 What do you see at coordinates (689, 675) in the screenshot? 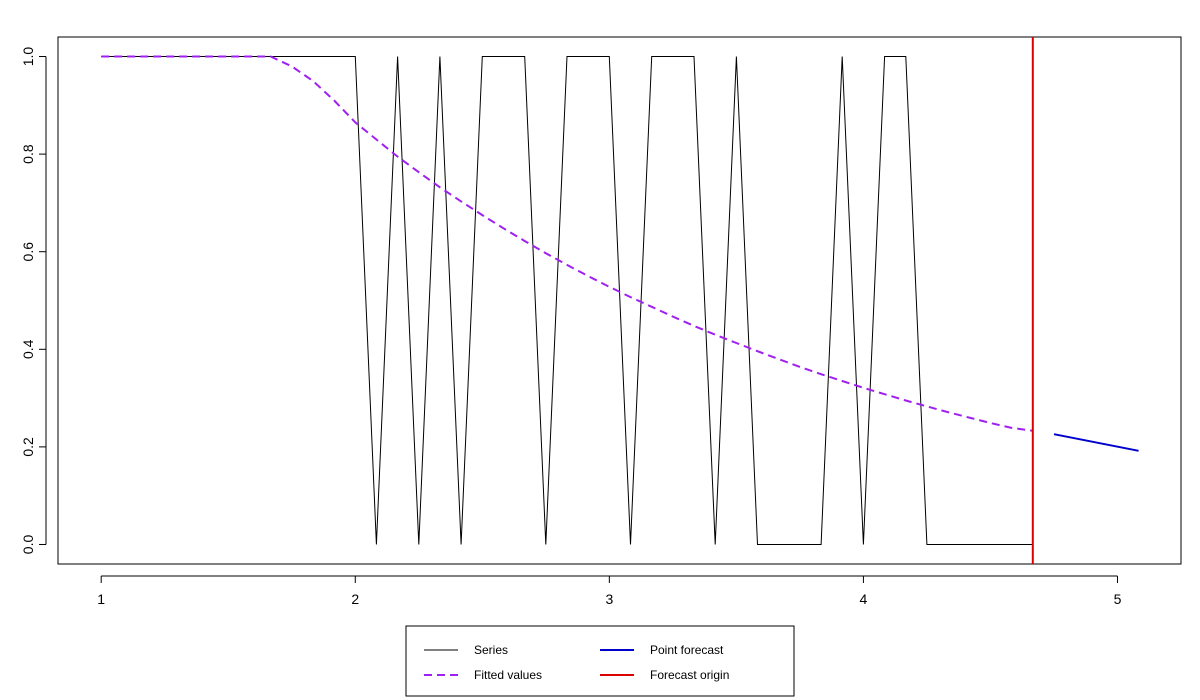
I see `legend-label: Forecast origin` at bounding box center [689, 675].